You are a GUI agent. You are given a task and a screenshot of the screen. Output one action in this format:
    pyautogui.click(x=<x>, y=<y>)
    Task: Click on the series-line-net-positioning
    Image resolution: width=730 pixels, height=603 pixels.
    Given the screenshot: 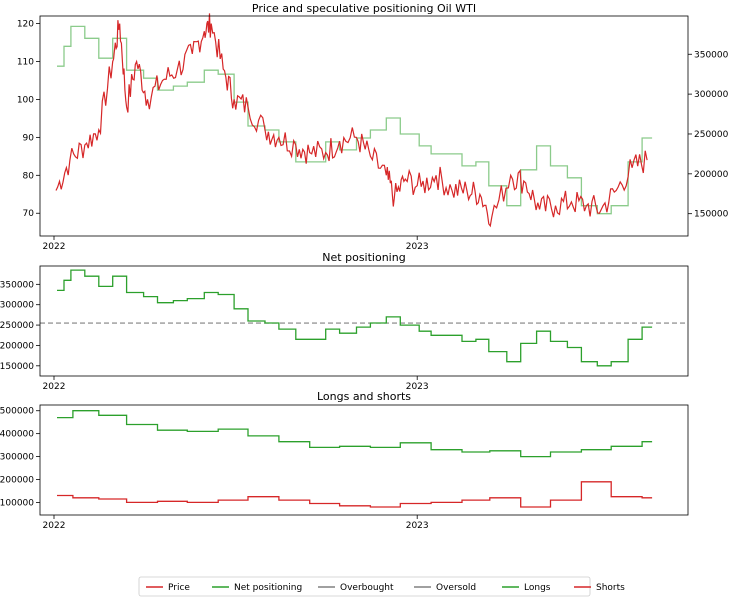 What is the action you would take?
    pyautogui.click(x=355, y=318)
    